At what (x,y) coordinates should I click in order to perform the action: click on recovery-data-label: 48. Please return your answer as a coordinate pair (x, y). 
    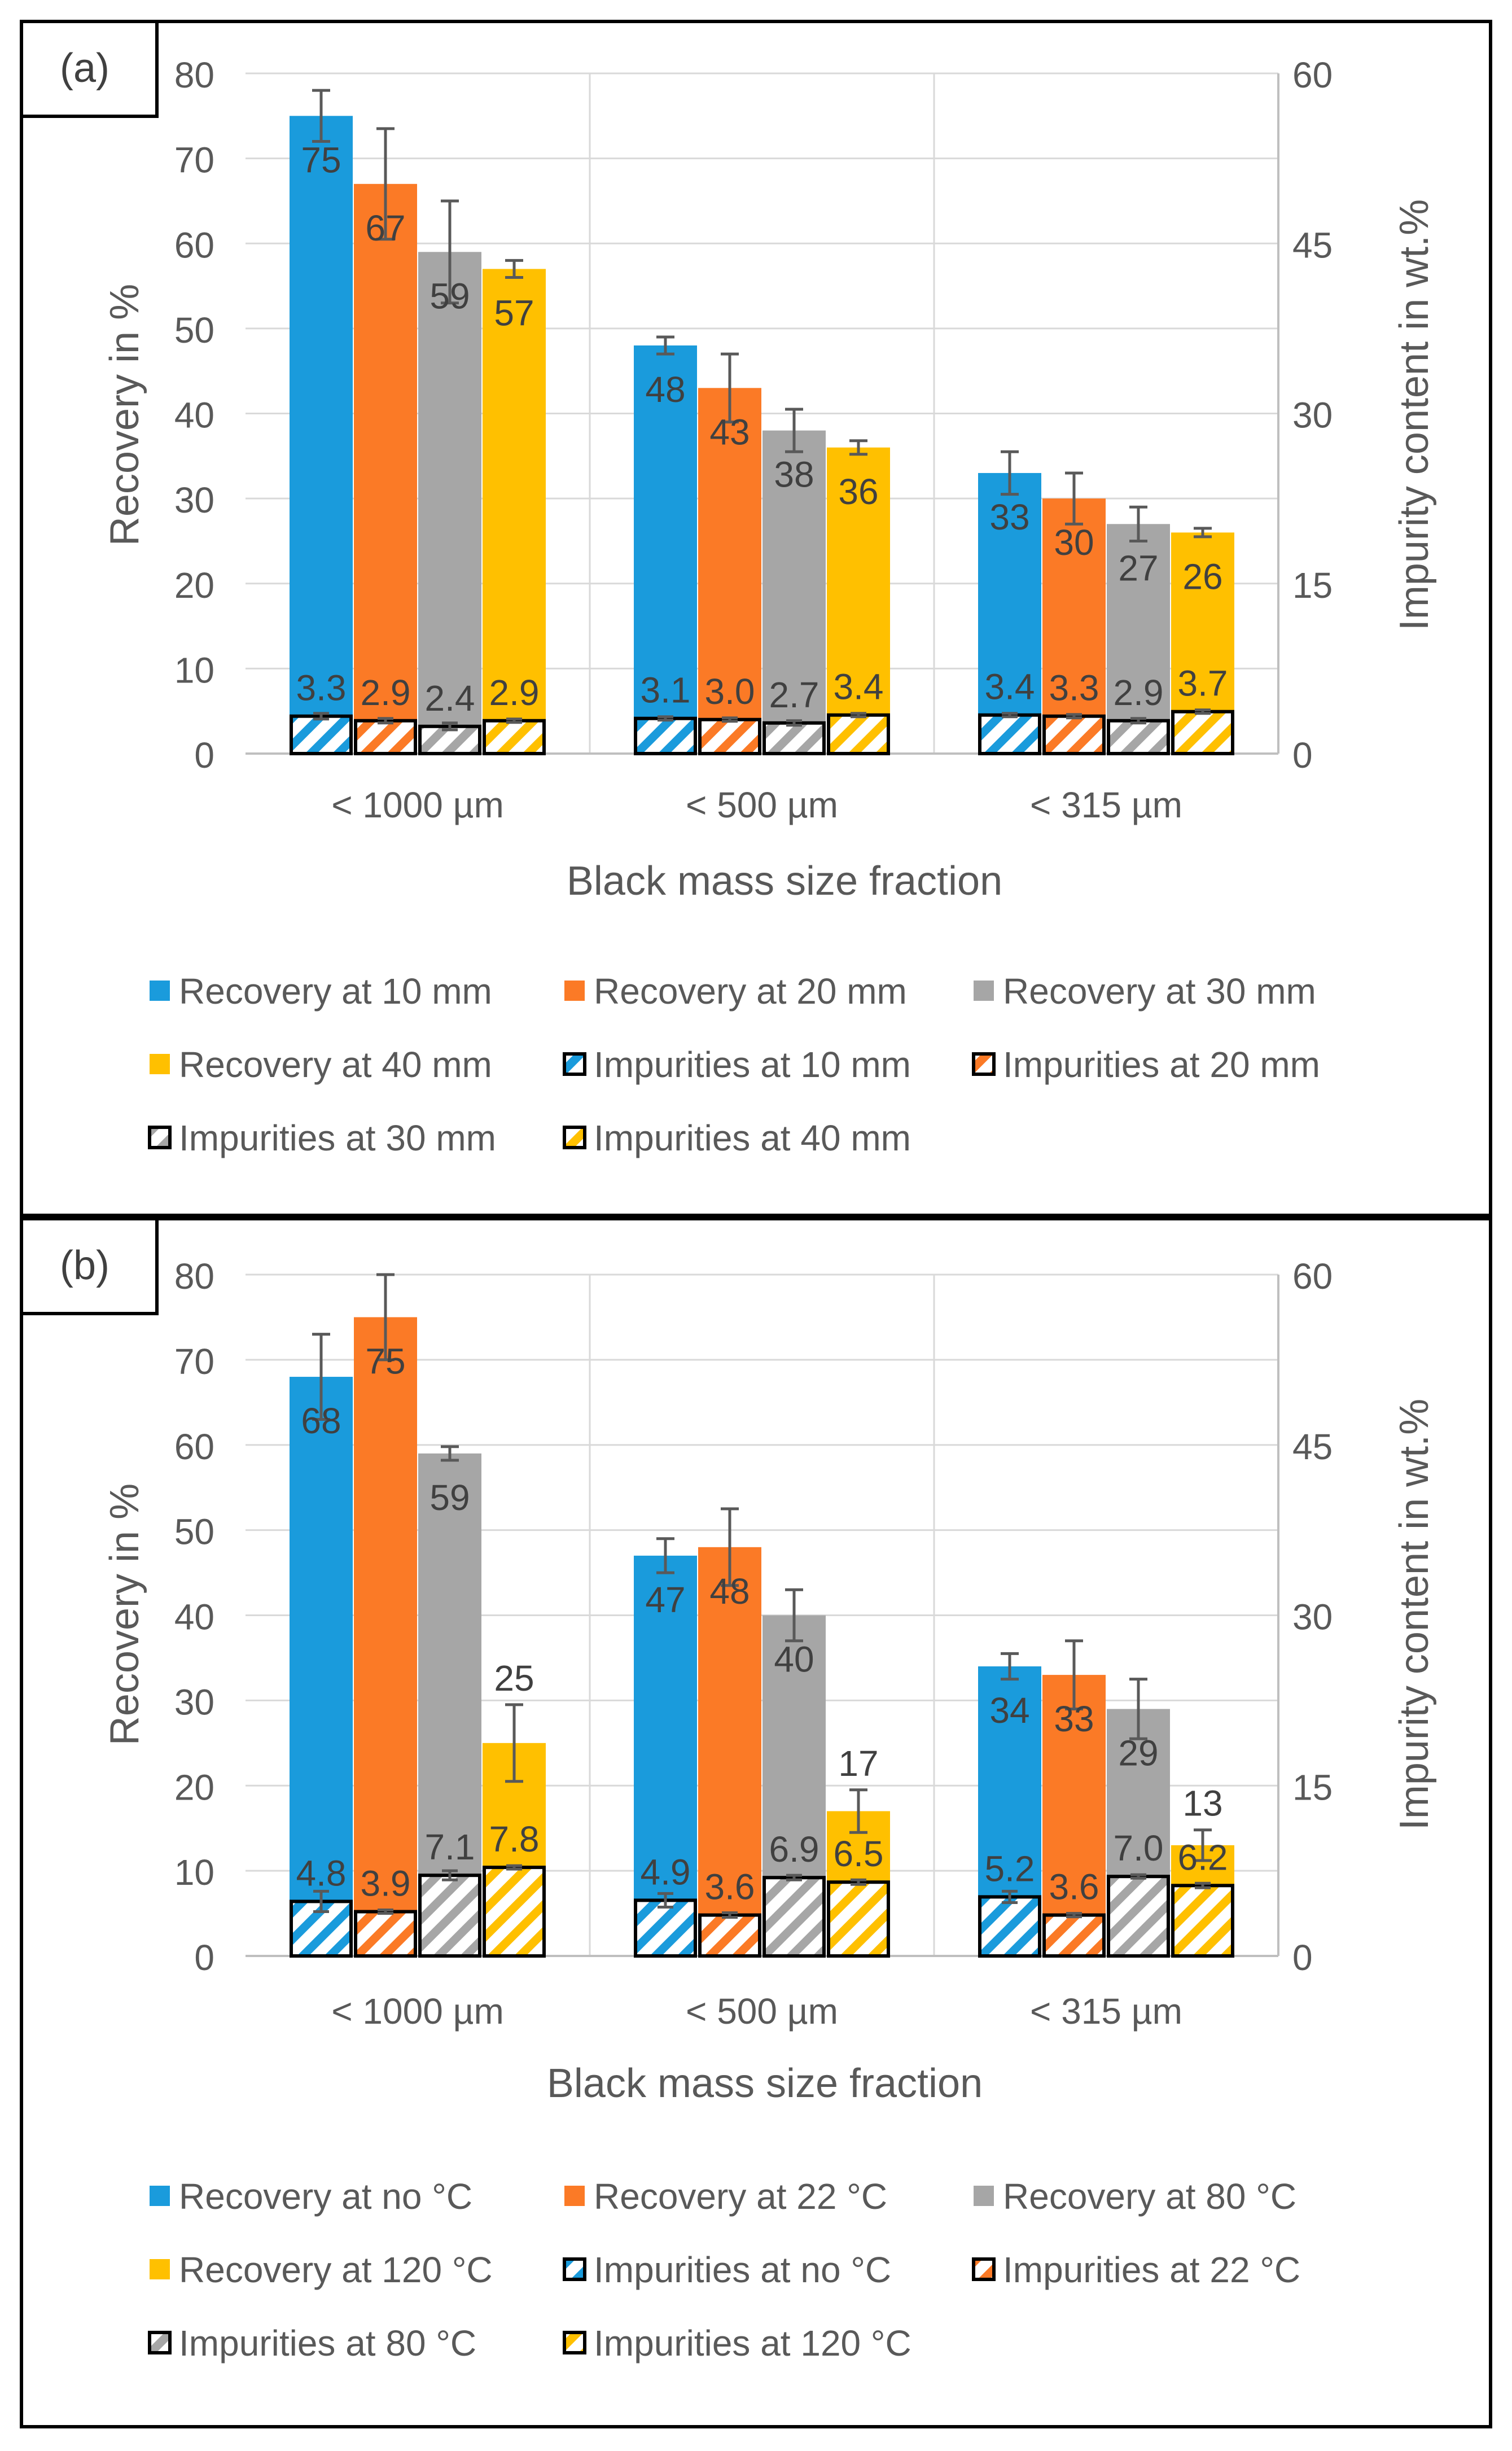
    Looking at the image, I should click on (665, 389).